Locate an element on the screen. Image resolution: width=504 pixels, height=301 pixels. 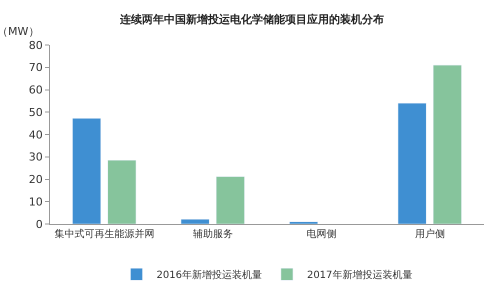
y-axis-title: （MW） is located at coordinates (20, 31).